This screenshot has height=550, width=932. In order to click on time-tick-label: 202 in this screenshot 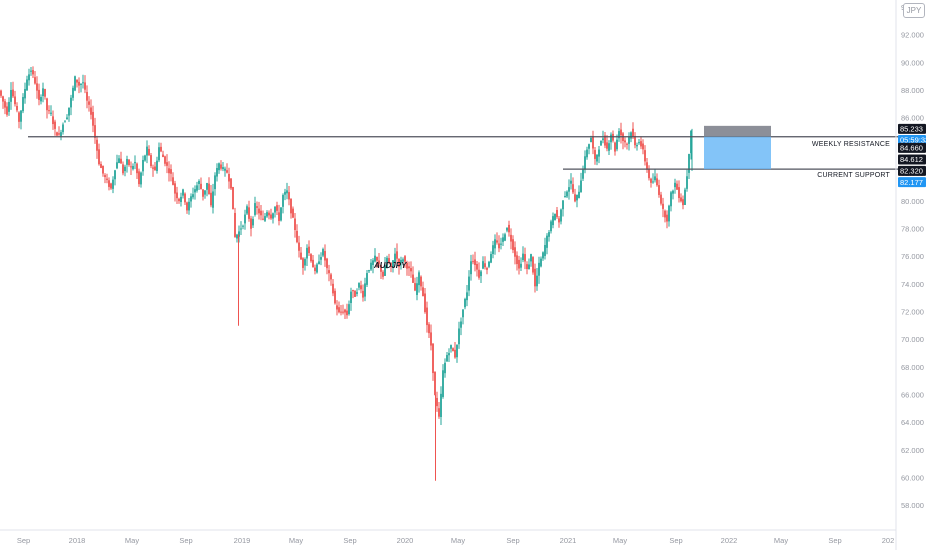, I will do `click(888, 540)`.